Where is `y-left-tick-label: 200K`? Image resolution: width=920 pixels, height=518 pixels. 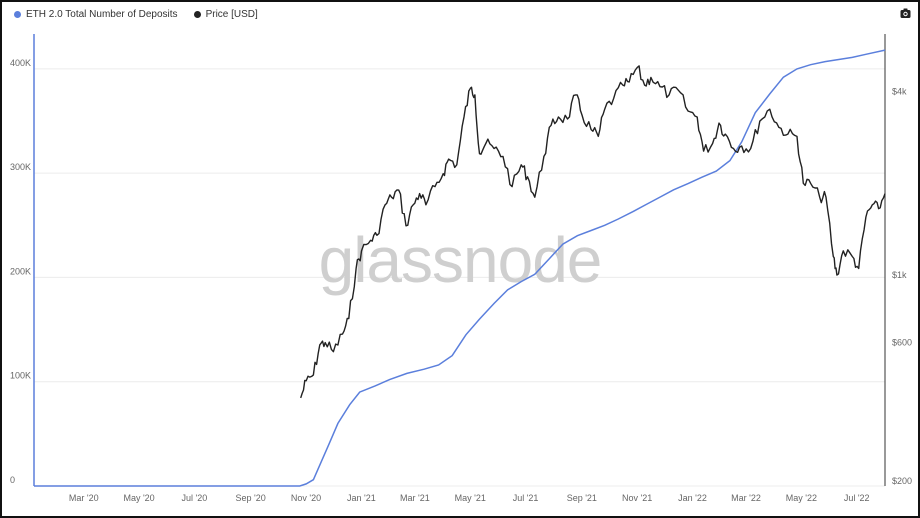 y-left-tick-label: 200K is located at coordinates (20, 271).